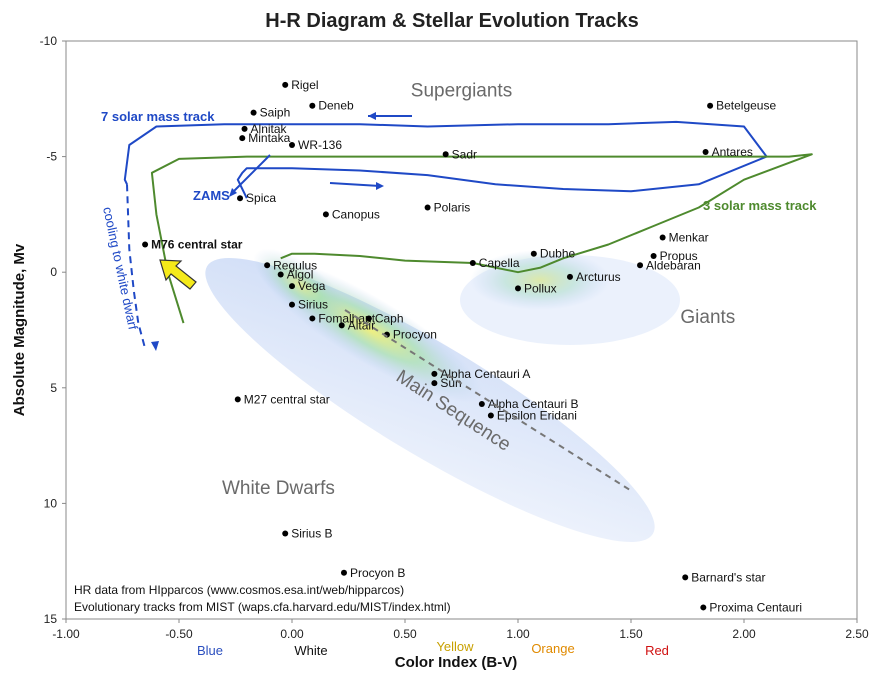 The width and height of the screenshot is (894, 682). What do you see at coordinates (210, 650) in the screenshot?
I see `color-label-blue: Blue` at bounding box center [210, 650].